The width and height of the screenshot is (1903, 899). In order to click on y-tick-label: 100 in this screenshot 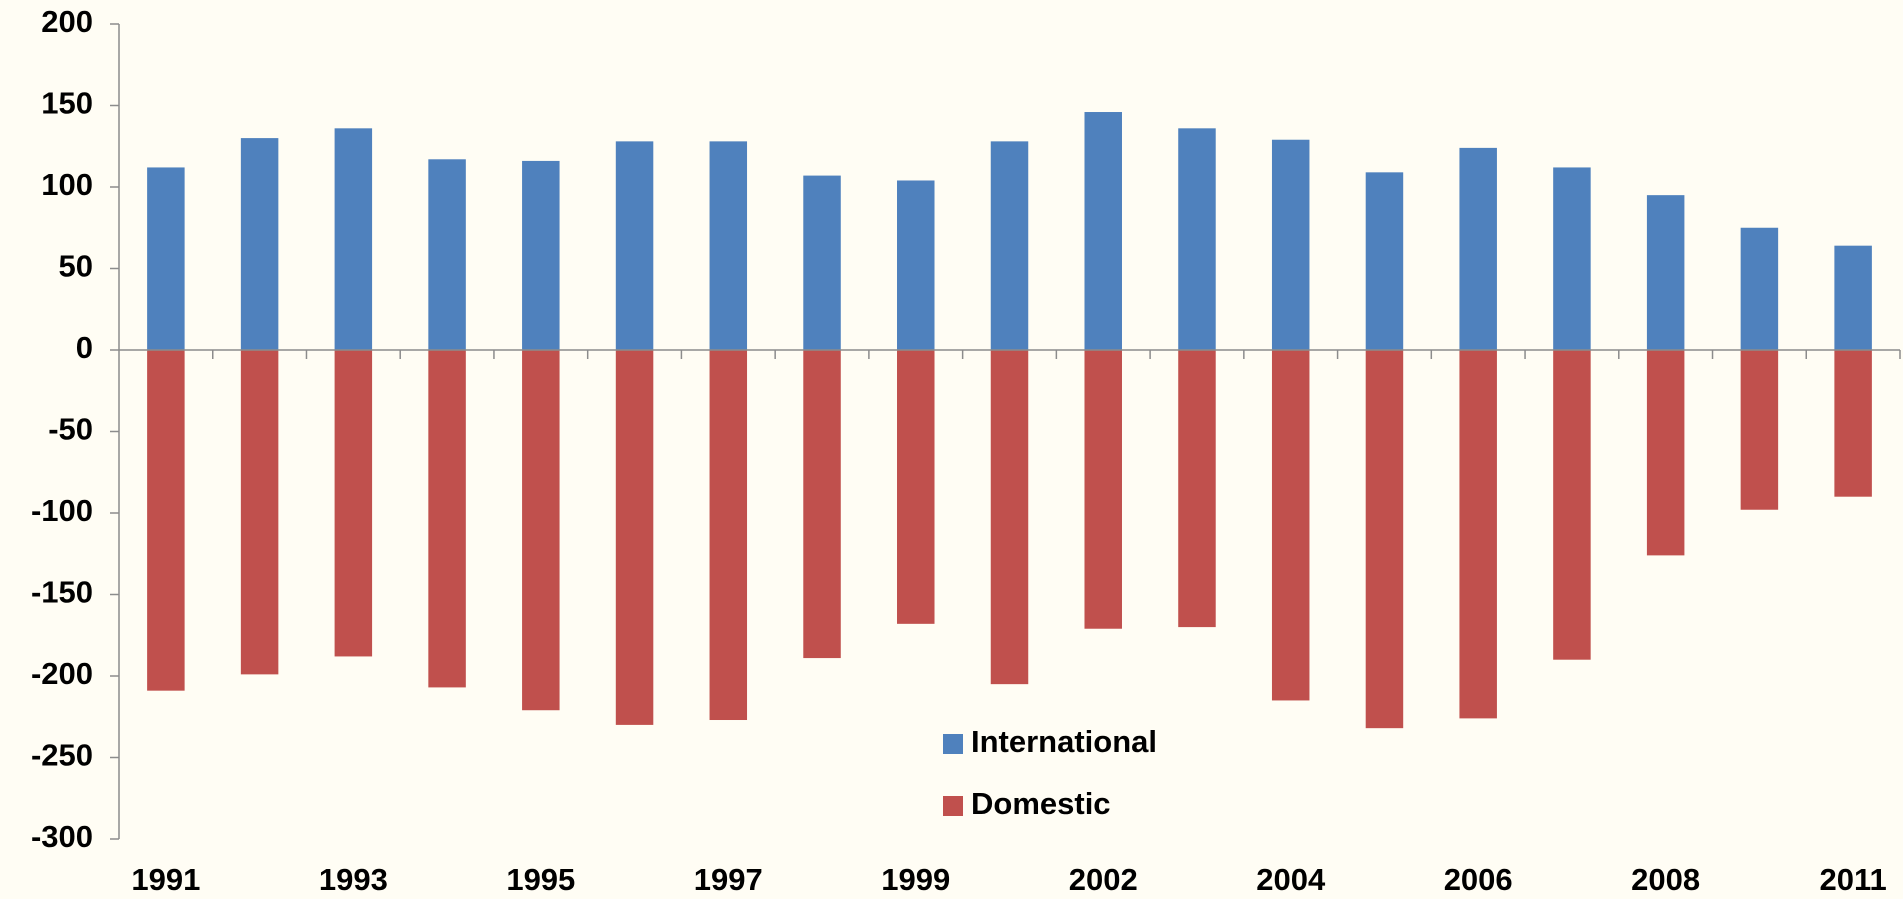, I will do `click(67, 184)`.